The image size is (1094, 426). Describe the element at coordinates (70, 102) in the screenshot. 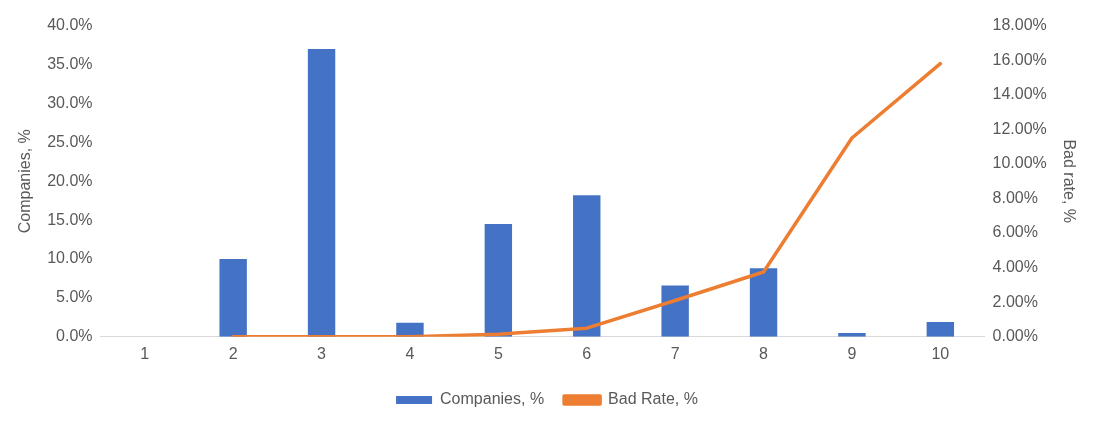

I see `y-tick-label: 30.0%` at that location.